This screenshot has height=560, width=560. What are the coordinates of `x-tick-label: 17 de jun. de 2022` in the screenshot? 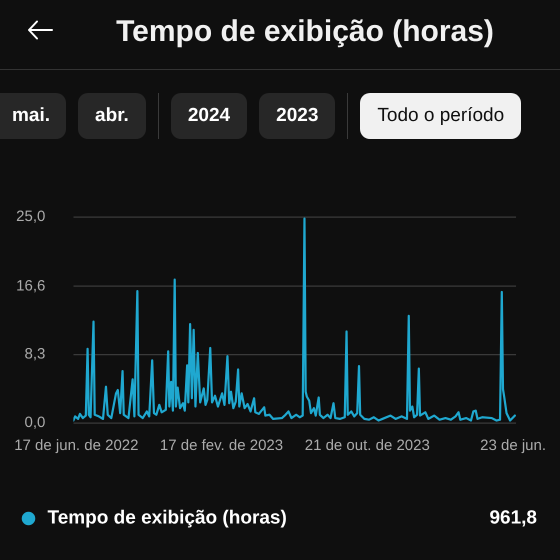 It's located at (76, 445).